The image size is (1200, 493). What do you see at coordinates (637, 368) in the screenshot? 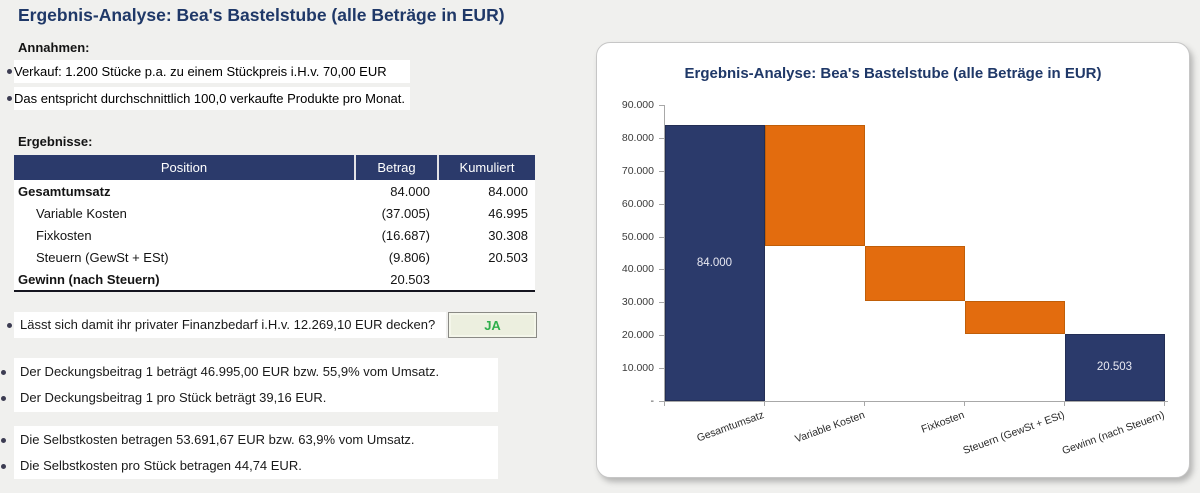
I see `y-axis-tick-label: 10.000` at bounding box center [637, 368].